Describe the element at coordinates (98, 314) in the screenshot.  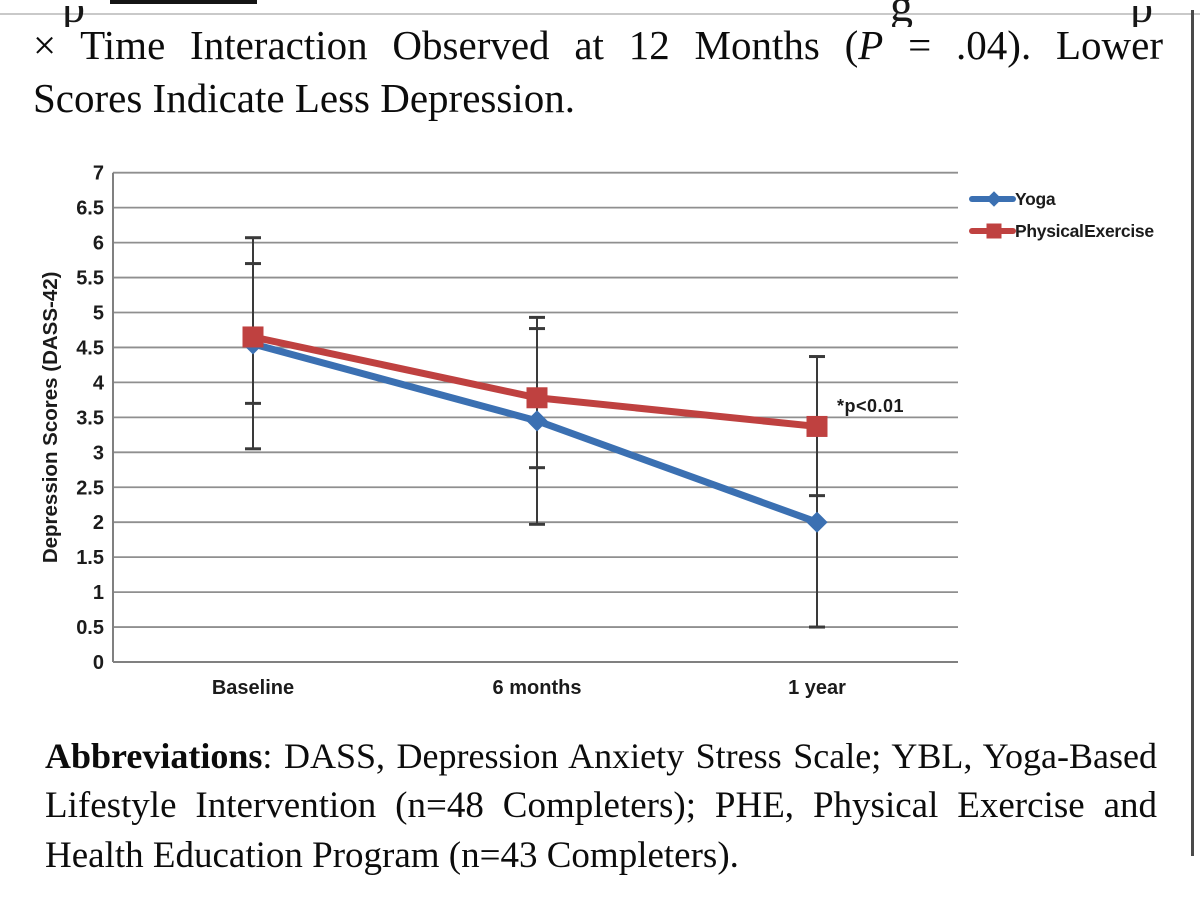
I see `y-tick-label: 5` at that location.